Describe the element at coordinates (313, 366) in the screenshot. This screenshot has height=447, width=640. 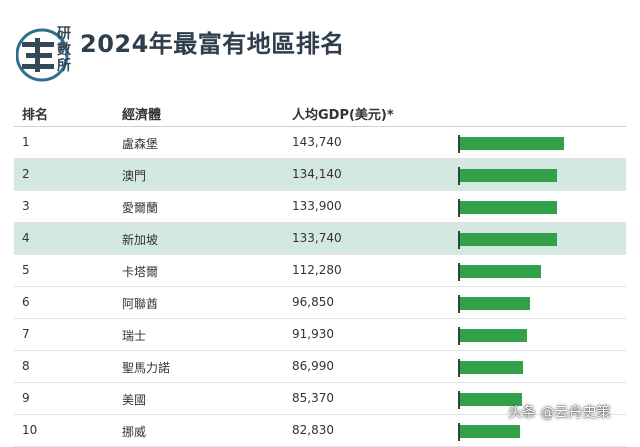
I see `gdp-value-cell: 86,990` at that location.